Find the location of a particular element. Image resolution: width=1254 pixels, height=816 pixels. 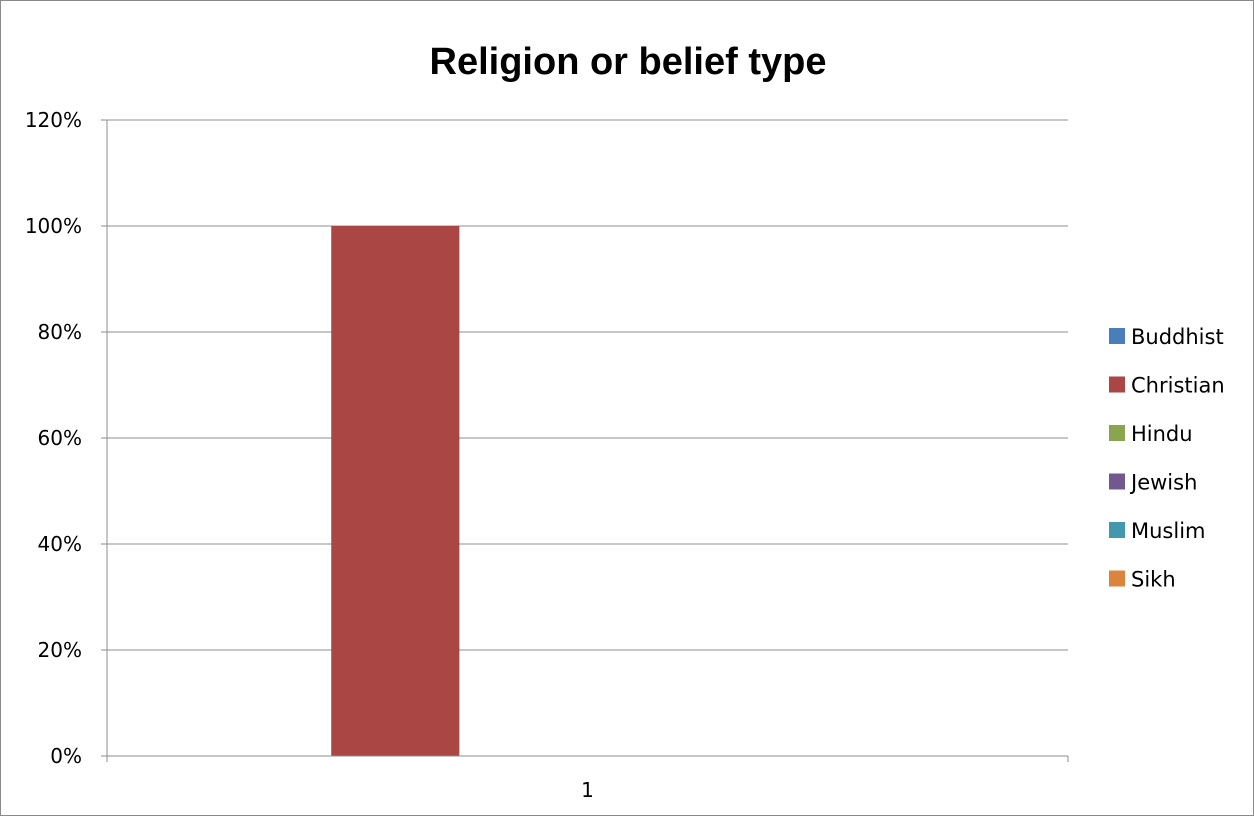

legend: Buddhist Christian Hindu Jewish Muslim Sikh is located at coordinates (1167, 458).